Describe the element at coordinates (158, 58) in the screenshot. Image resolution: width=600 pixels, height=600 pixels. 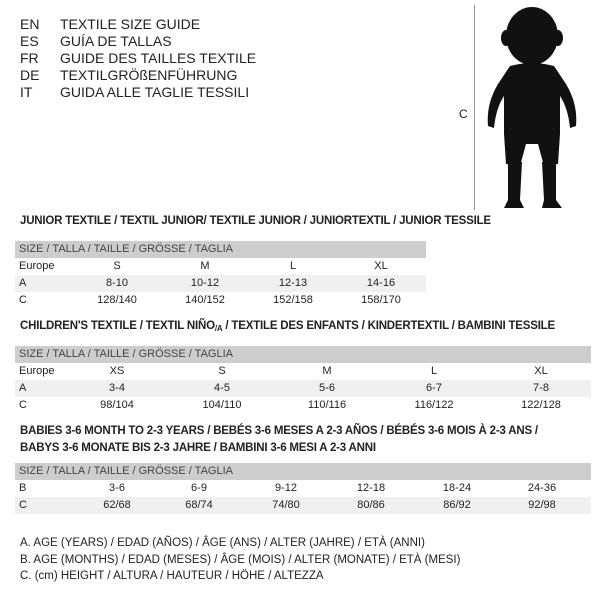
I see `language-title: GUIDE DES TAILLES TEXTILE` at that location.